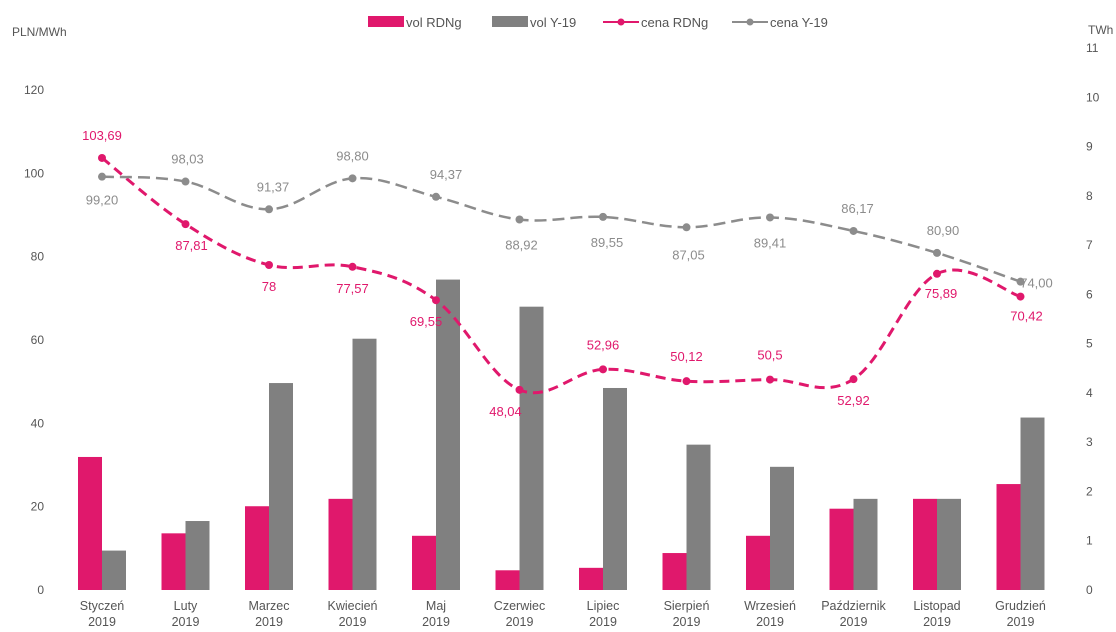  Describe the element at coordinates (1089, 491) in the screenshot. I see `right-tick-label: 2` at that location.